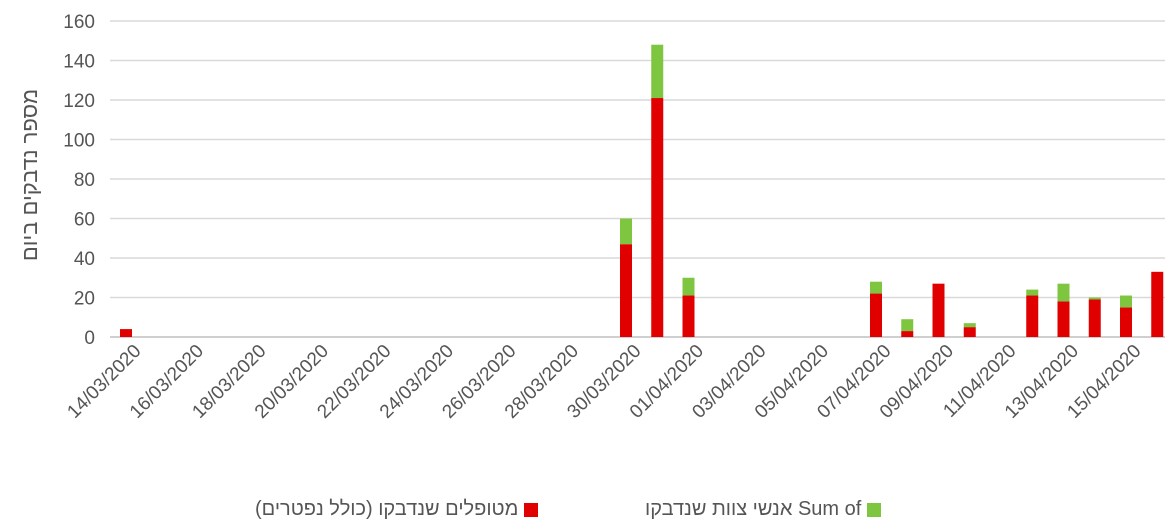  What do you see at coordinates (626, 231) in the screenshot?
I see `bar-staff-30/03/2020` at bounding box center [626, 231].